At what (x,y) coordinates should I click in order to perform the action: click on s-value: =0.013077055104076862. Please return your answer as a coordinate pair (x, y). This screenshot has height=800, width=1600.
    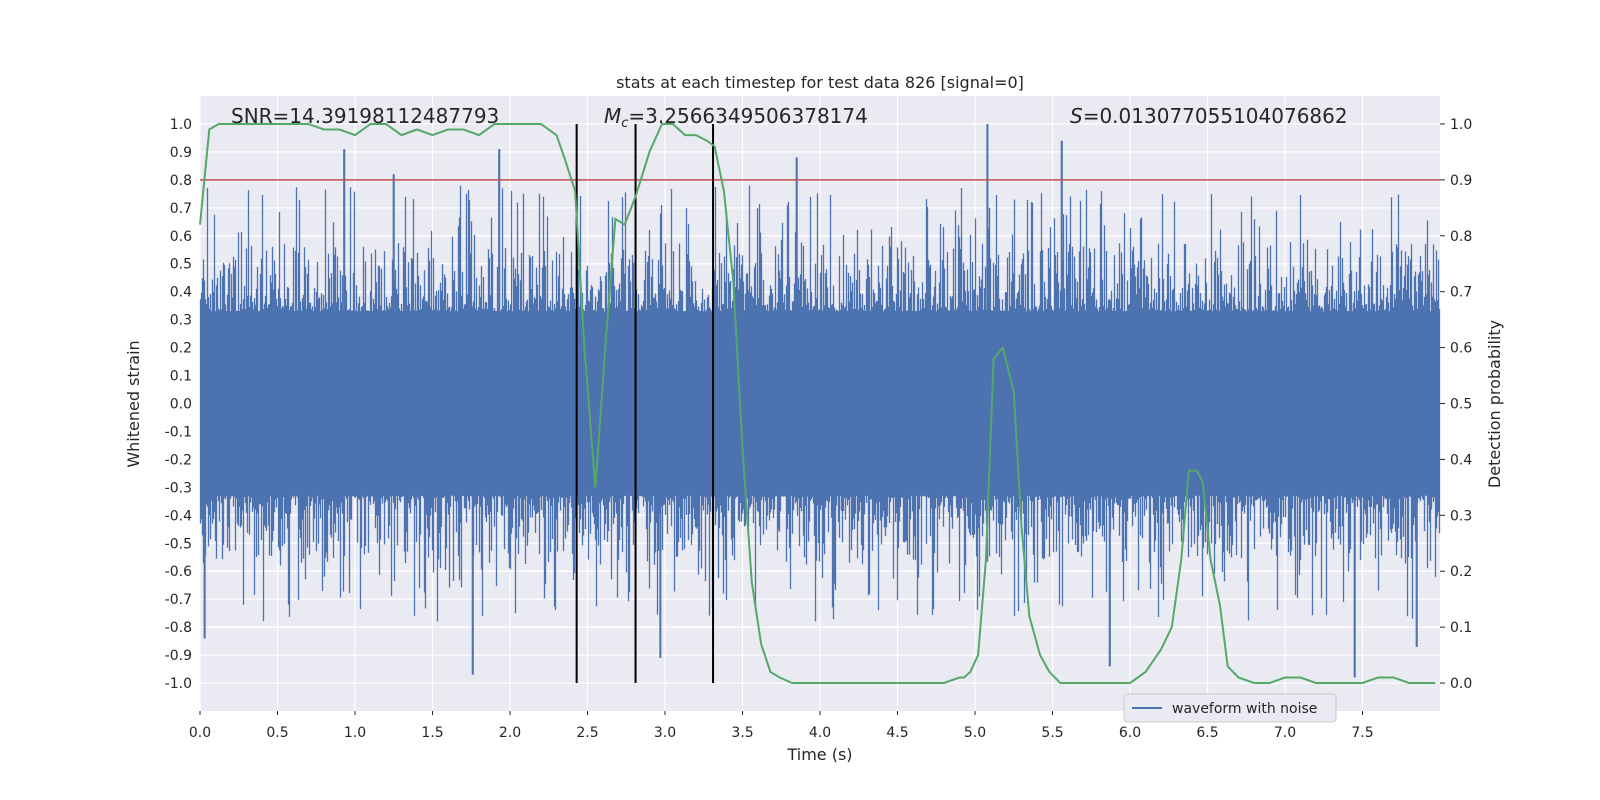
    Looking at the image, I should click on (1215, 116).